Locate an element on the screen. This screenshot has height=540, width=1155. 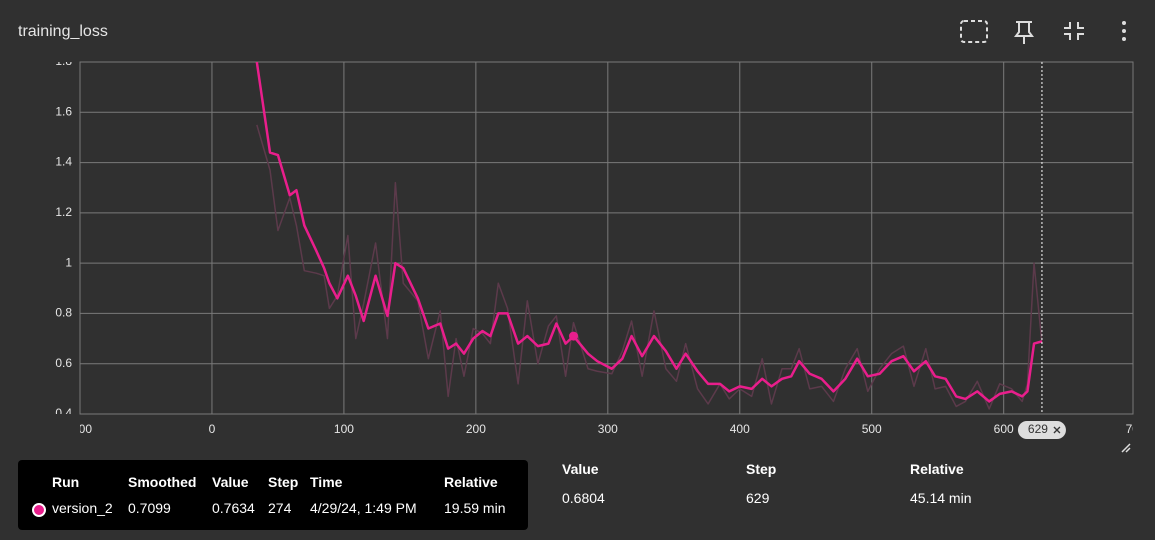
y-tick-label: 1 is located at coordinates (68, 262).